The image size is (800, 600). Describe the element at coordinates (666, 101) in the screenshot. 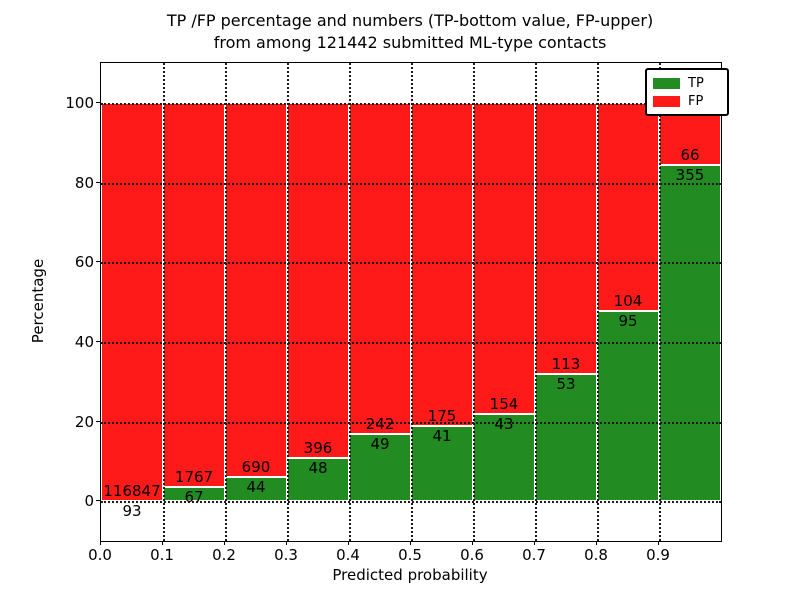

I see `fp-swatch-icon` at that location.